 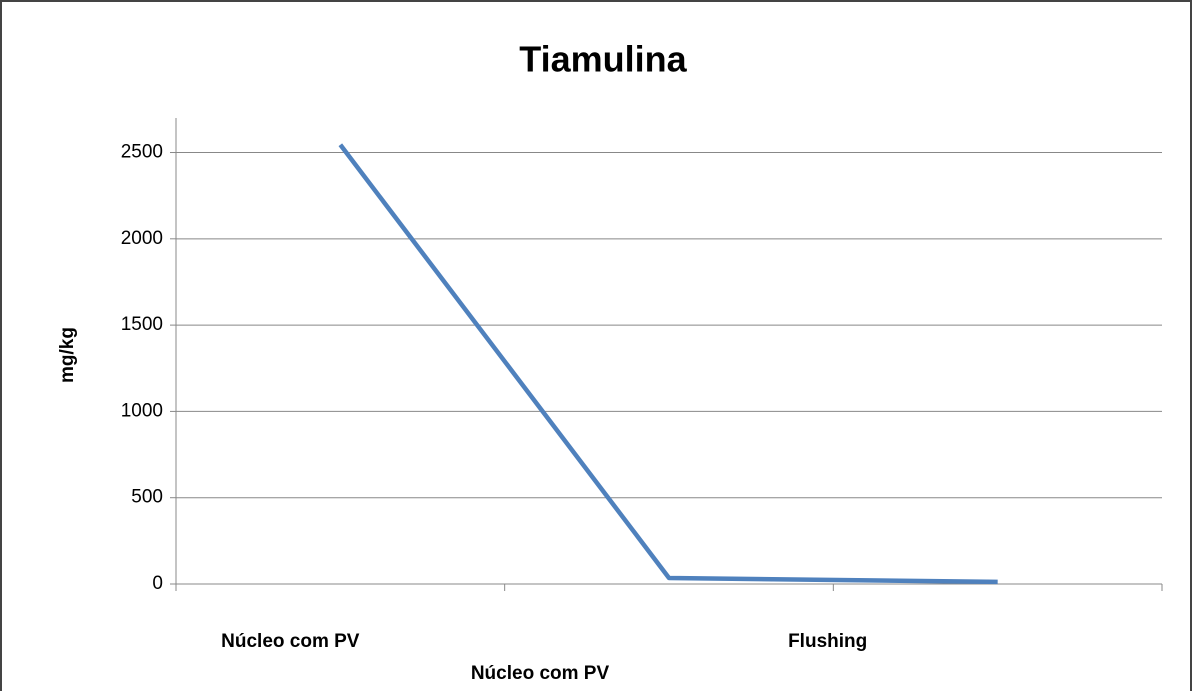 I want to click on y-tick-label: 500, so click(x=147, y=497).